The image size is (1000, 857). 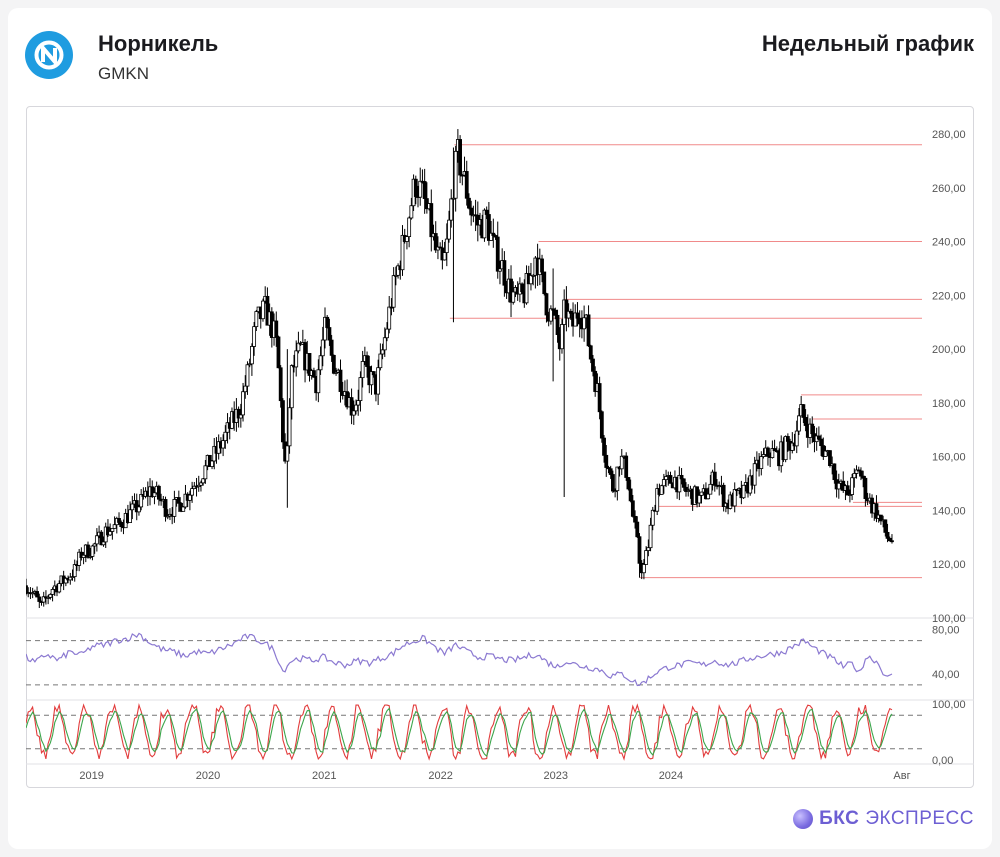 I want to click on price-axis-tick: 280,00, so click(x=949, y=135).